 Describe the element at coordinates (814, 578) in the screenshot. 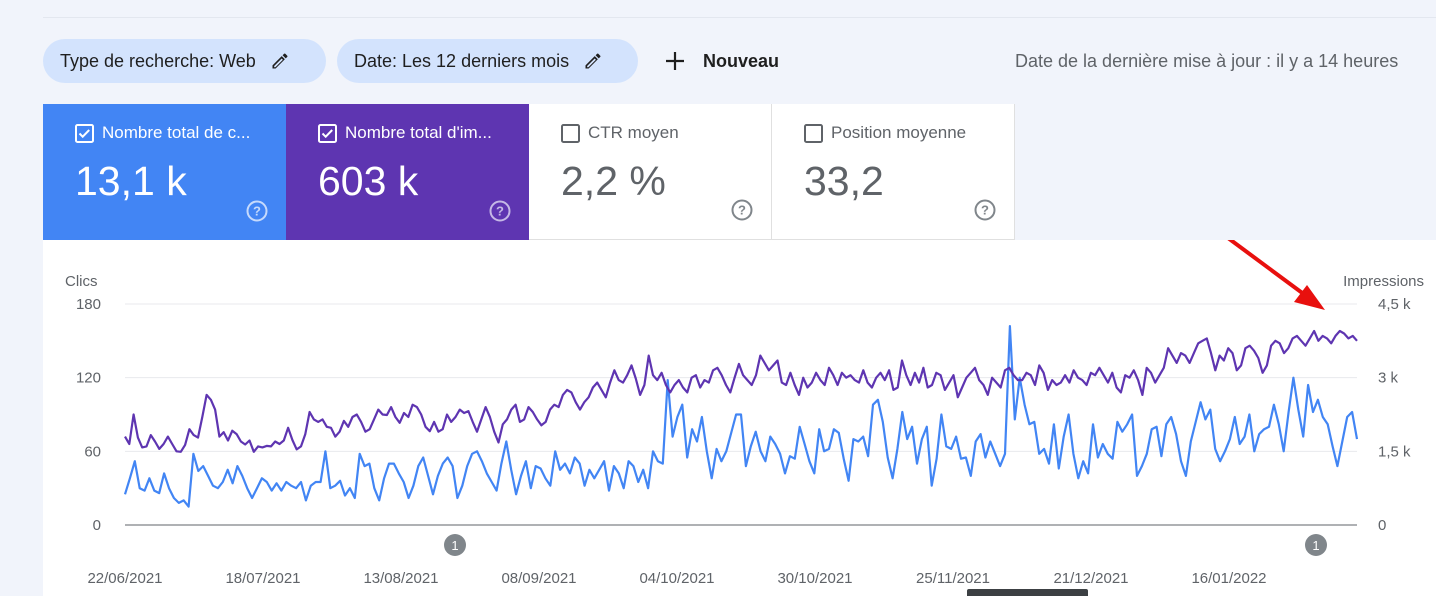

I see `x-axis-tick-label: 30/10/2021` at that location.